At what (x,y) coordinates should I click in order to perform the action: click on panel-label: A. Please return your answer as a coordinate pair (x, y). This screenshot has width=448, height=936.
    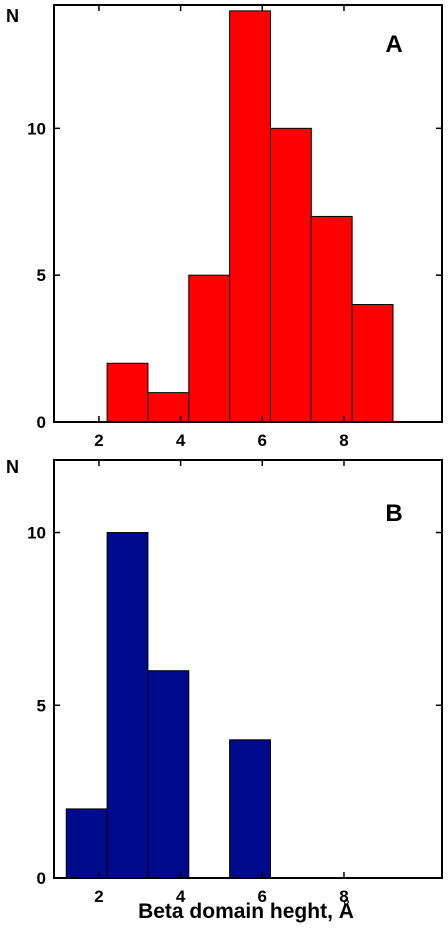
    Looking at the image, I should click on (393, 44).